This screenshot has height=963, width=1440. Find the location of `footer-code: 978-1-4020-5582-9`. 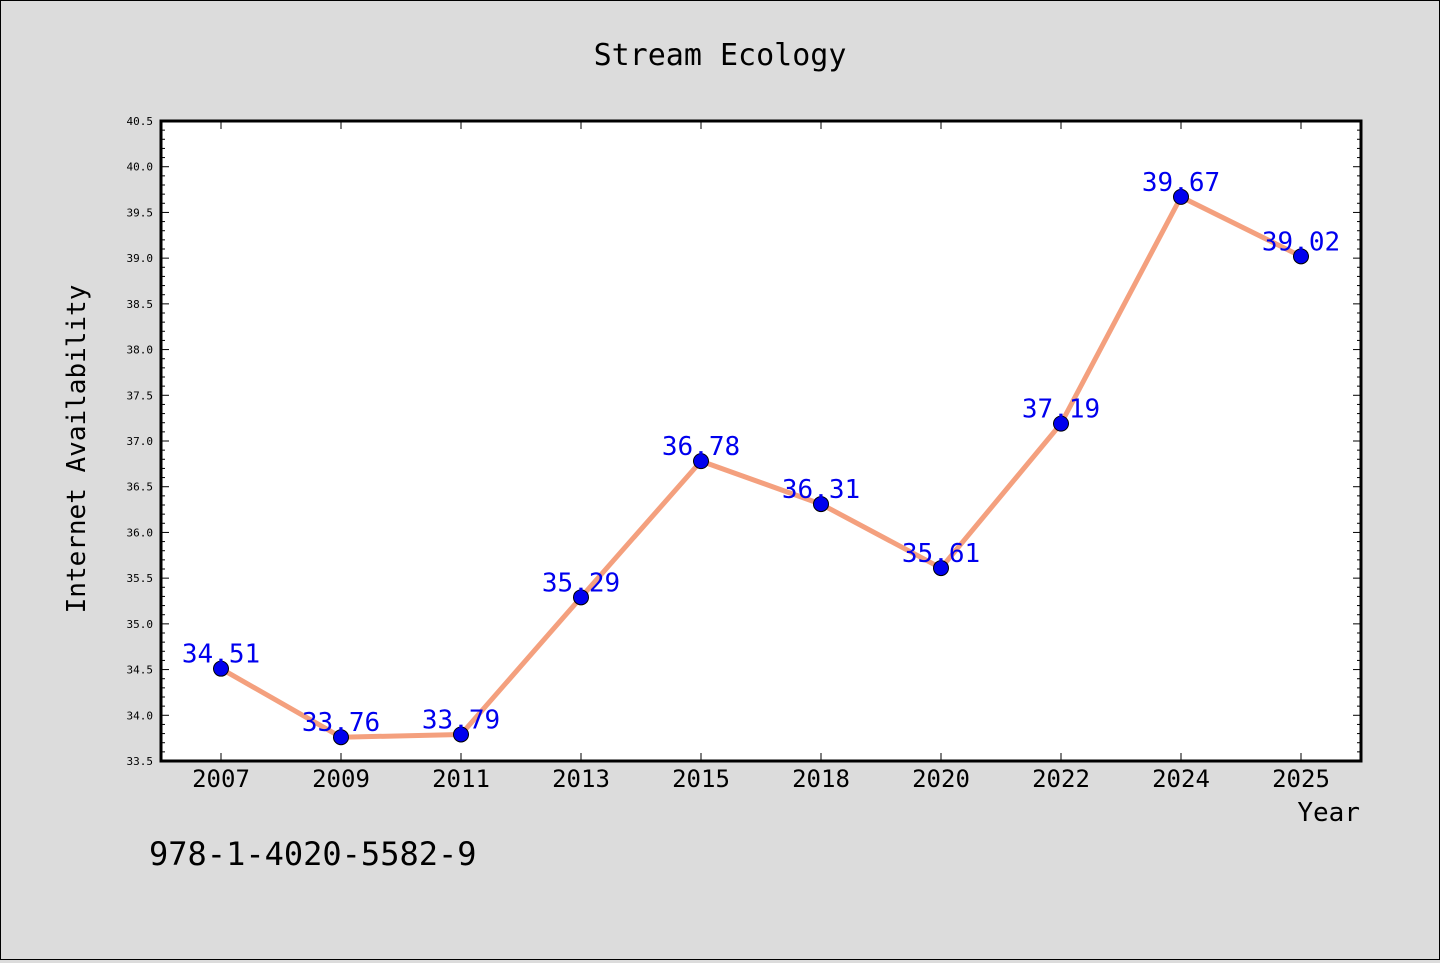

footer-code: 978-1-4020-5582-9 is located at coordinates (313, 854).